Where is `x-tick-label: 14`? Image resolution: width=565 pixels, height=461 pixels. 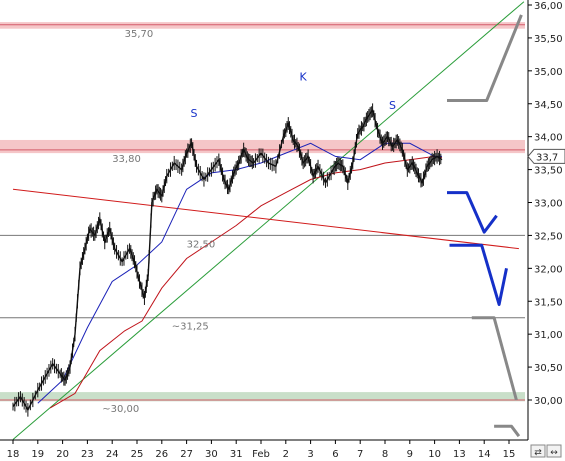
x-tick-label: 14 is located at coordinates (484, 454).